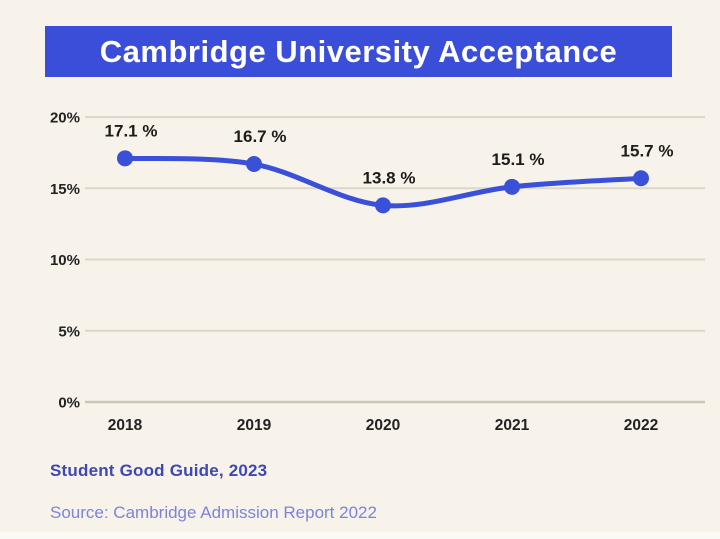  Describe the element at coordinates (383, 425) in the screenshot. I see `xtick-label-2020: 2020` at that location.